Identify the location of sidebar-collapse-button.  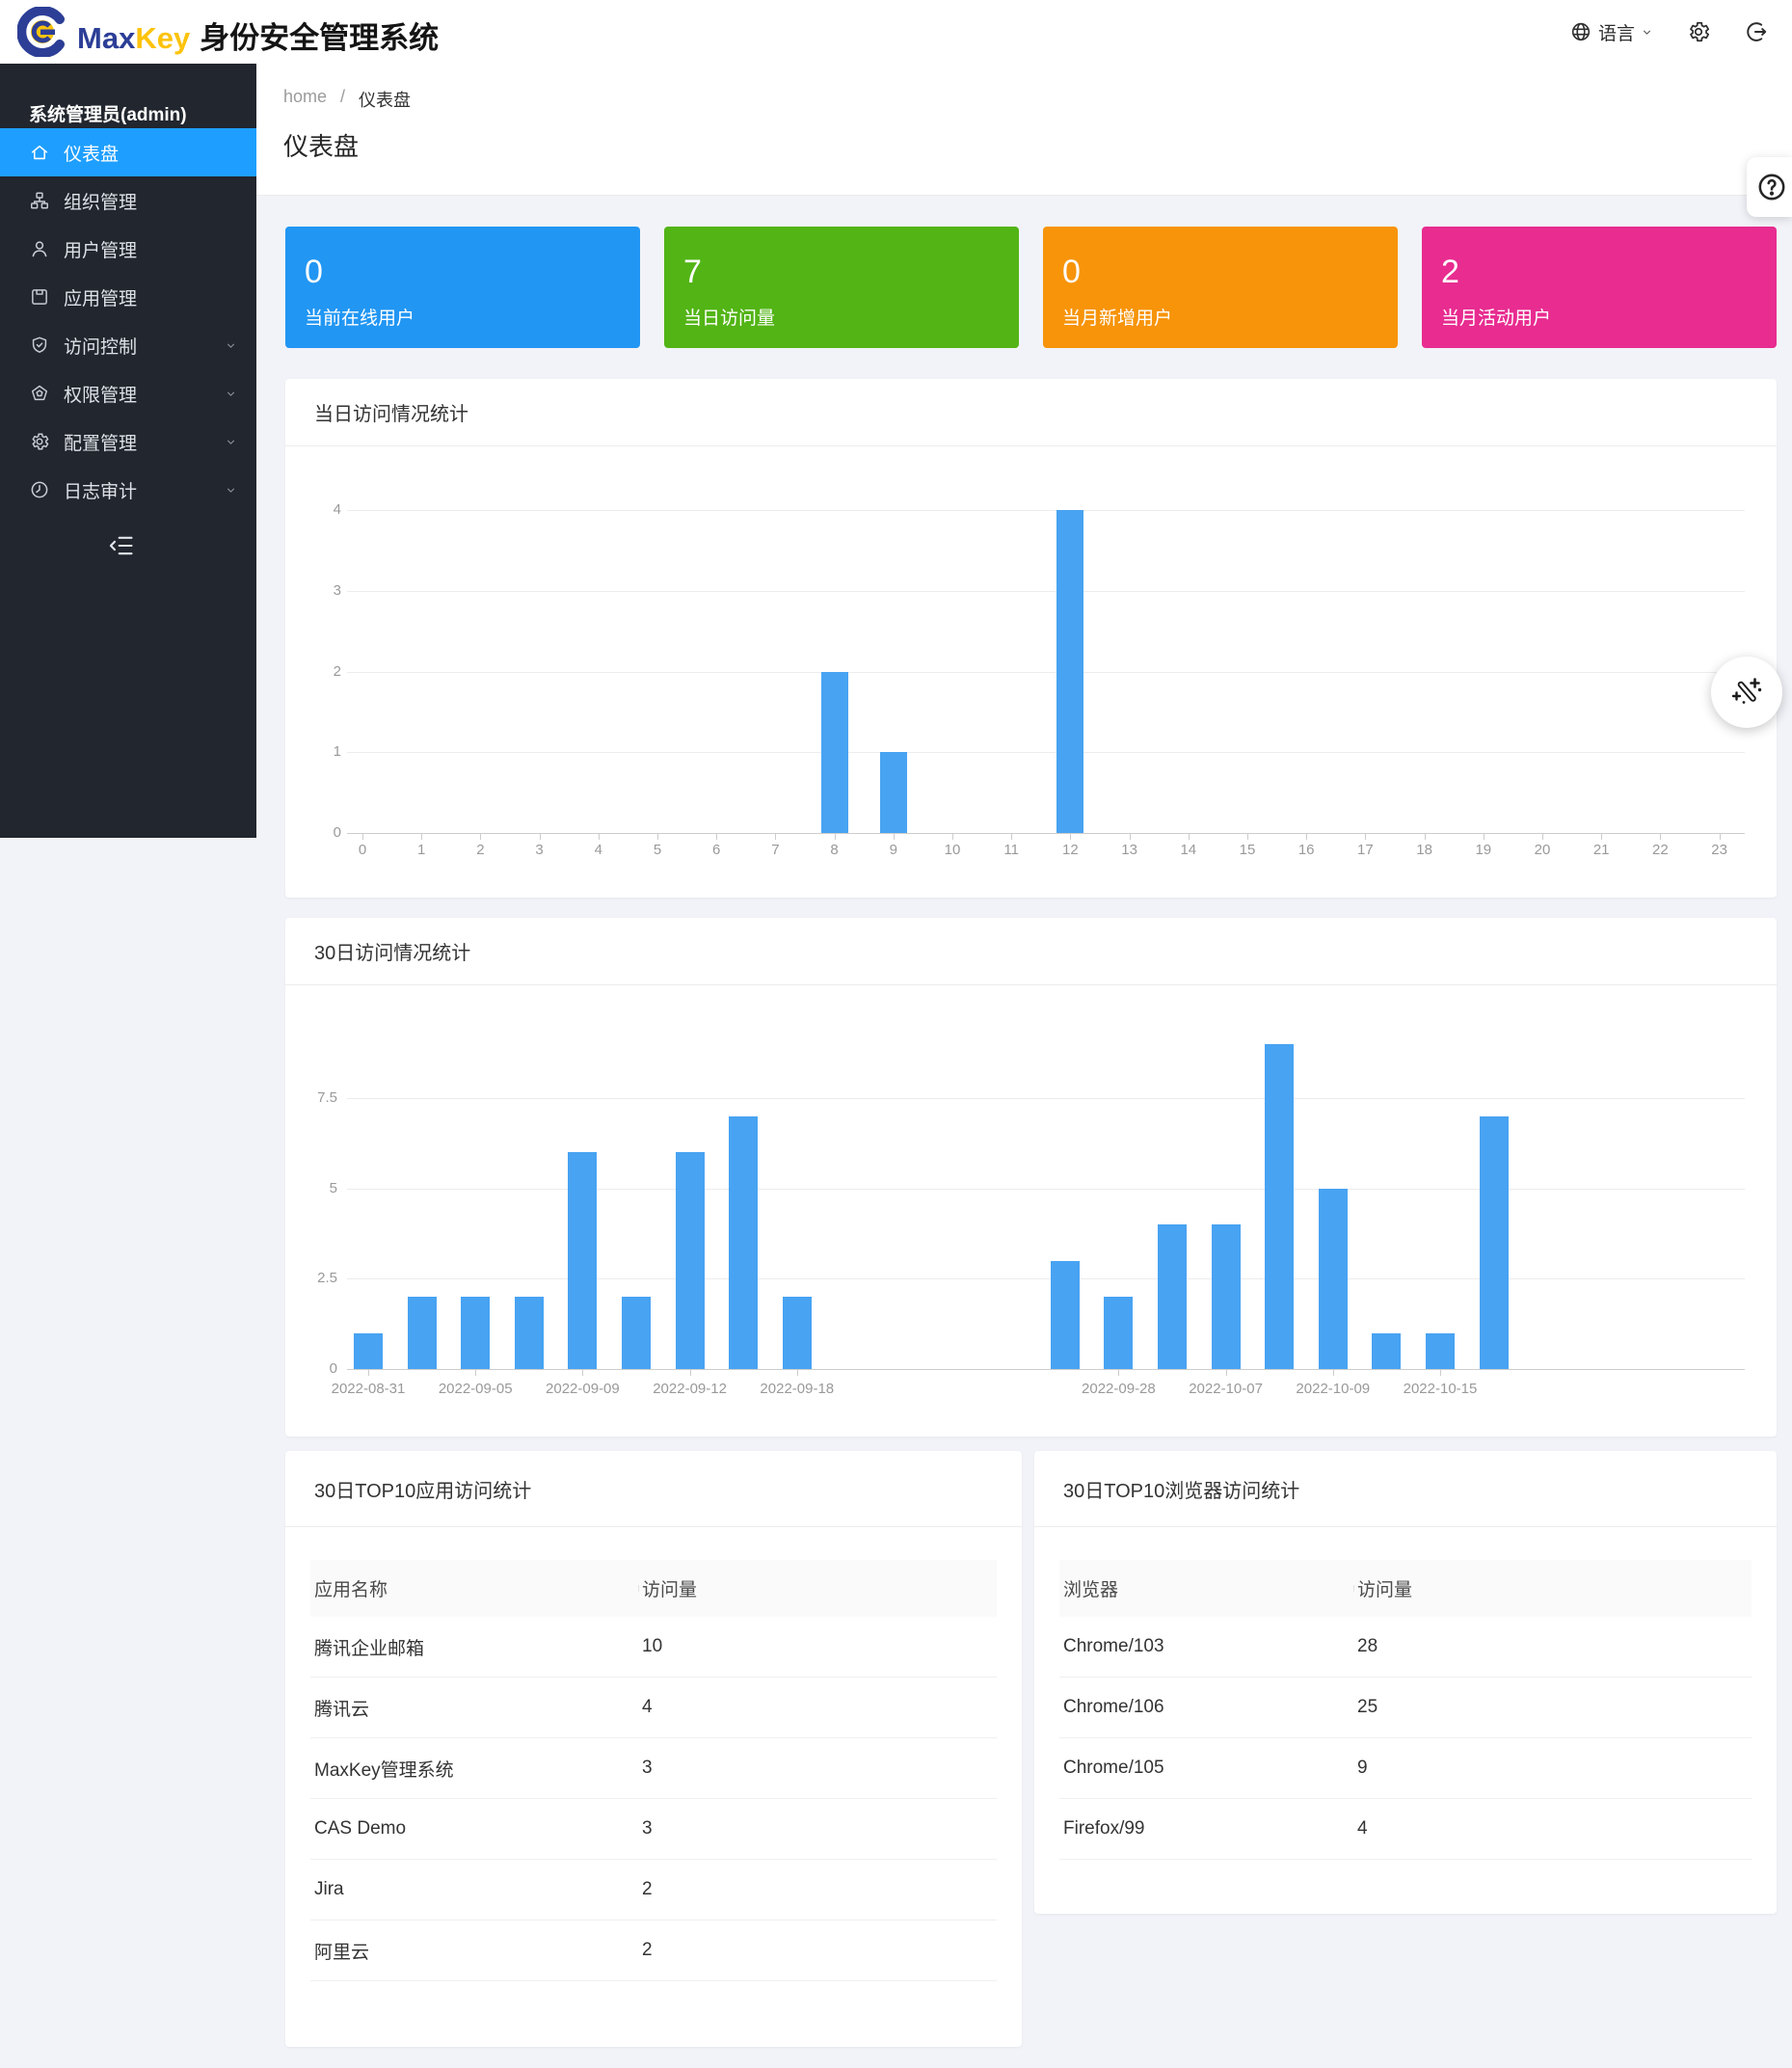
(121, 545).